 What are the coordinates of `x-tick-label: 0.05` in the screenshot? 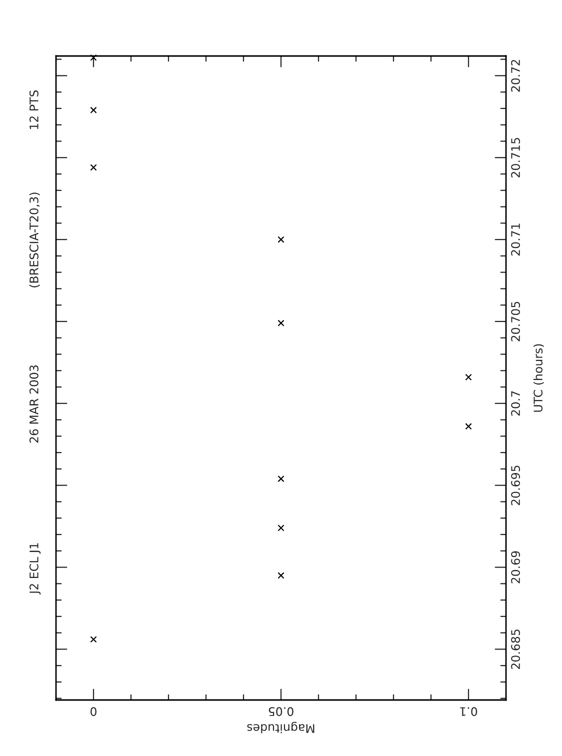 It's located at (281, 711).